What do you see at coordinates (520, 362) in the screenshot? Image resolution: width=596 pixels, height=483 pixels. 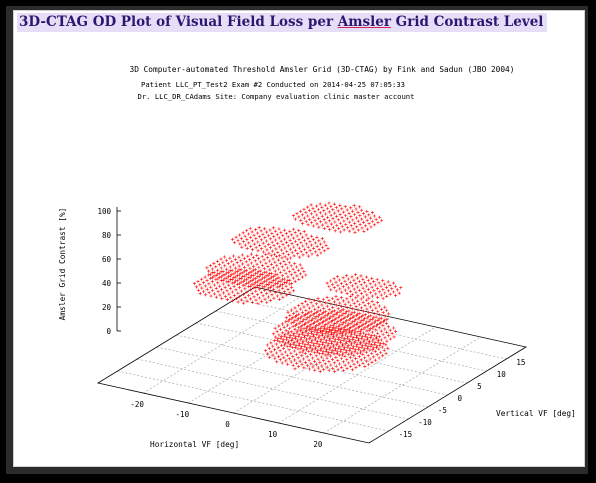 I see `y-tick-label: 15` at bounding box center [520, 362].